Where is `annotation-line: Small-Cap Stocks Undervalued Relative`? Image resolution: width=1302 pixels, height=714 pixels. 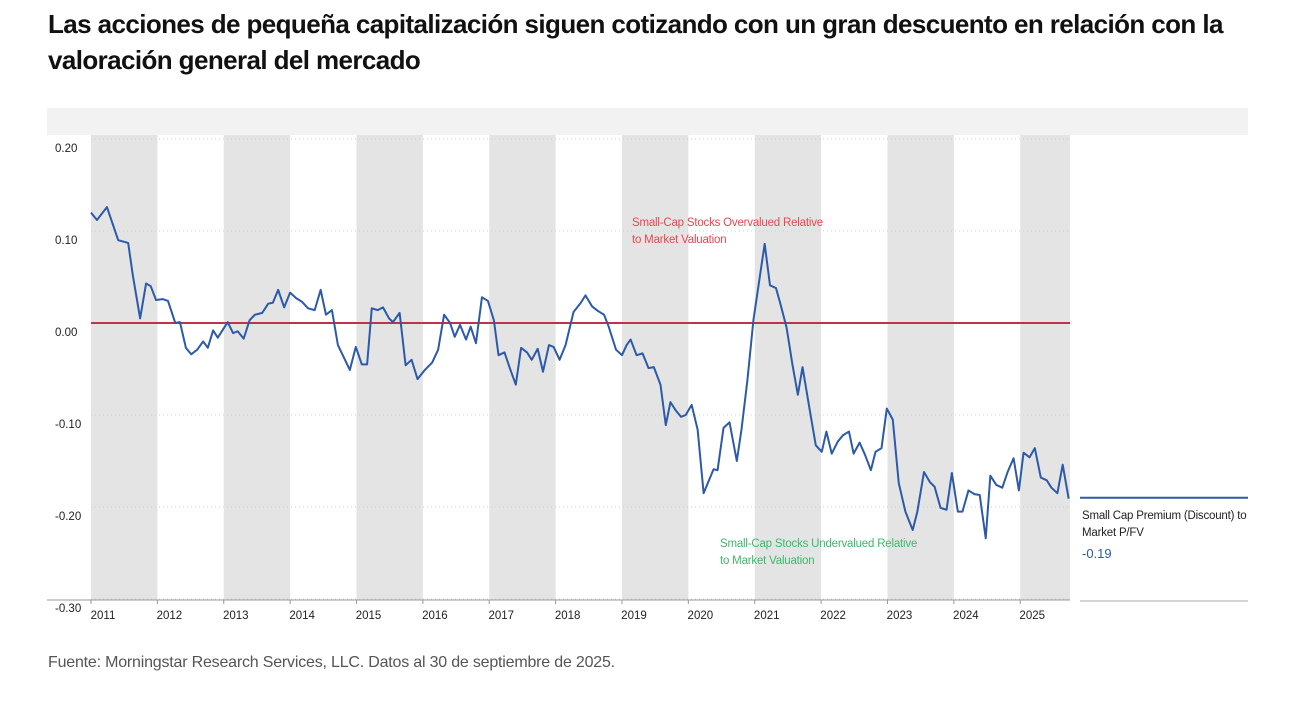 annotation-line: Small-Cap Stocks Undervalued Relative is located at coordinates (819, 544).